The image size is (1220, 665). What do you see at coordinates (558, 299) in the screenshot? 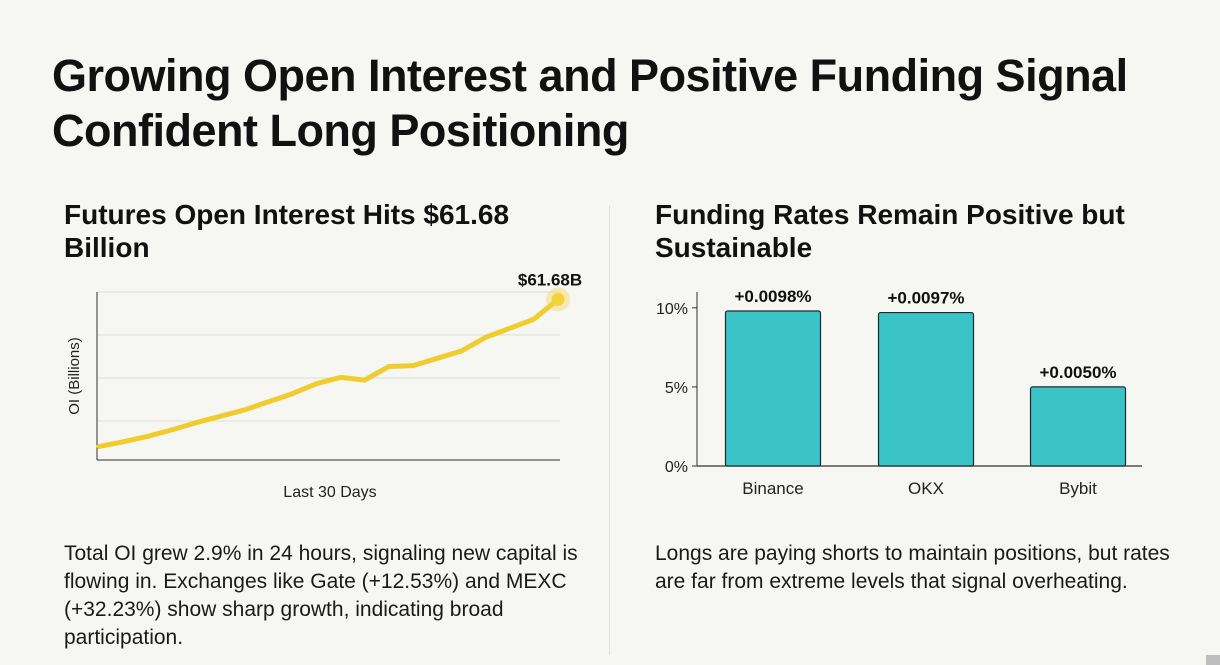
I see `end-point` at bounding box center [558, 299].